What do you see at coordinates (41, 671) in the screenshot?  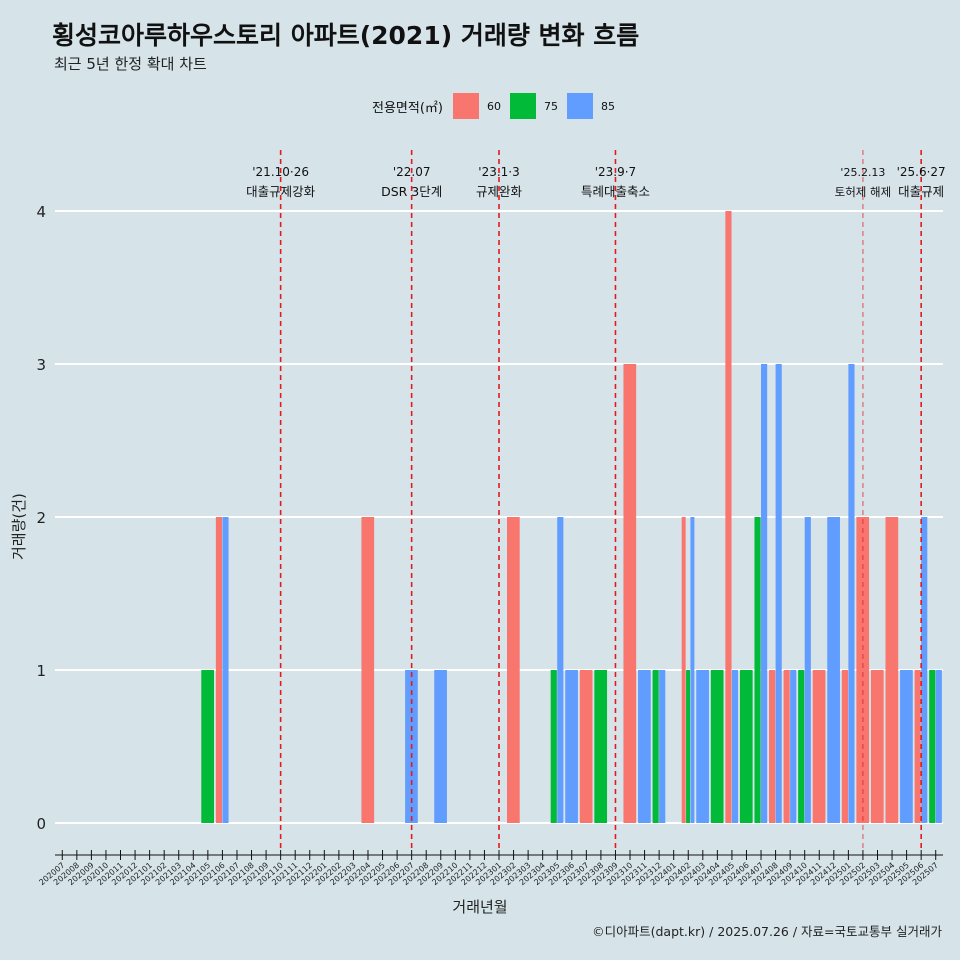 I see `y-tick-label-1: 1` at bounding box center [41, 671].